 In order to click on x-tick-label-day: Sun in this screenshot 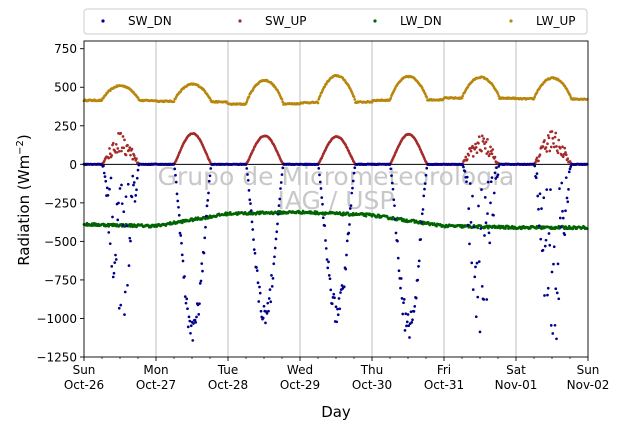, I will do `click(84, 370)`.